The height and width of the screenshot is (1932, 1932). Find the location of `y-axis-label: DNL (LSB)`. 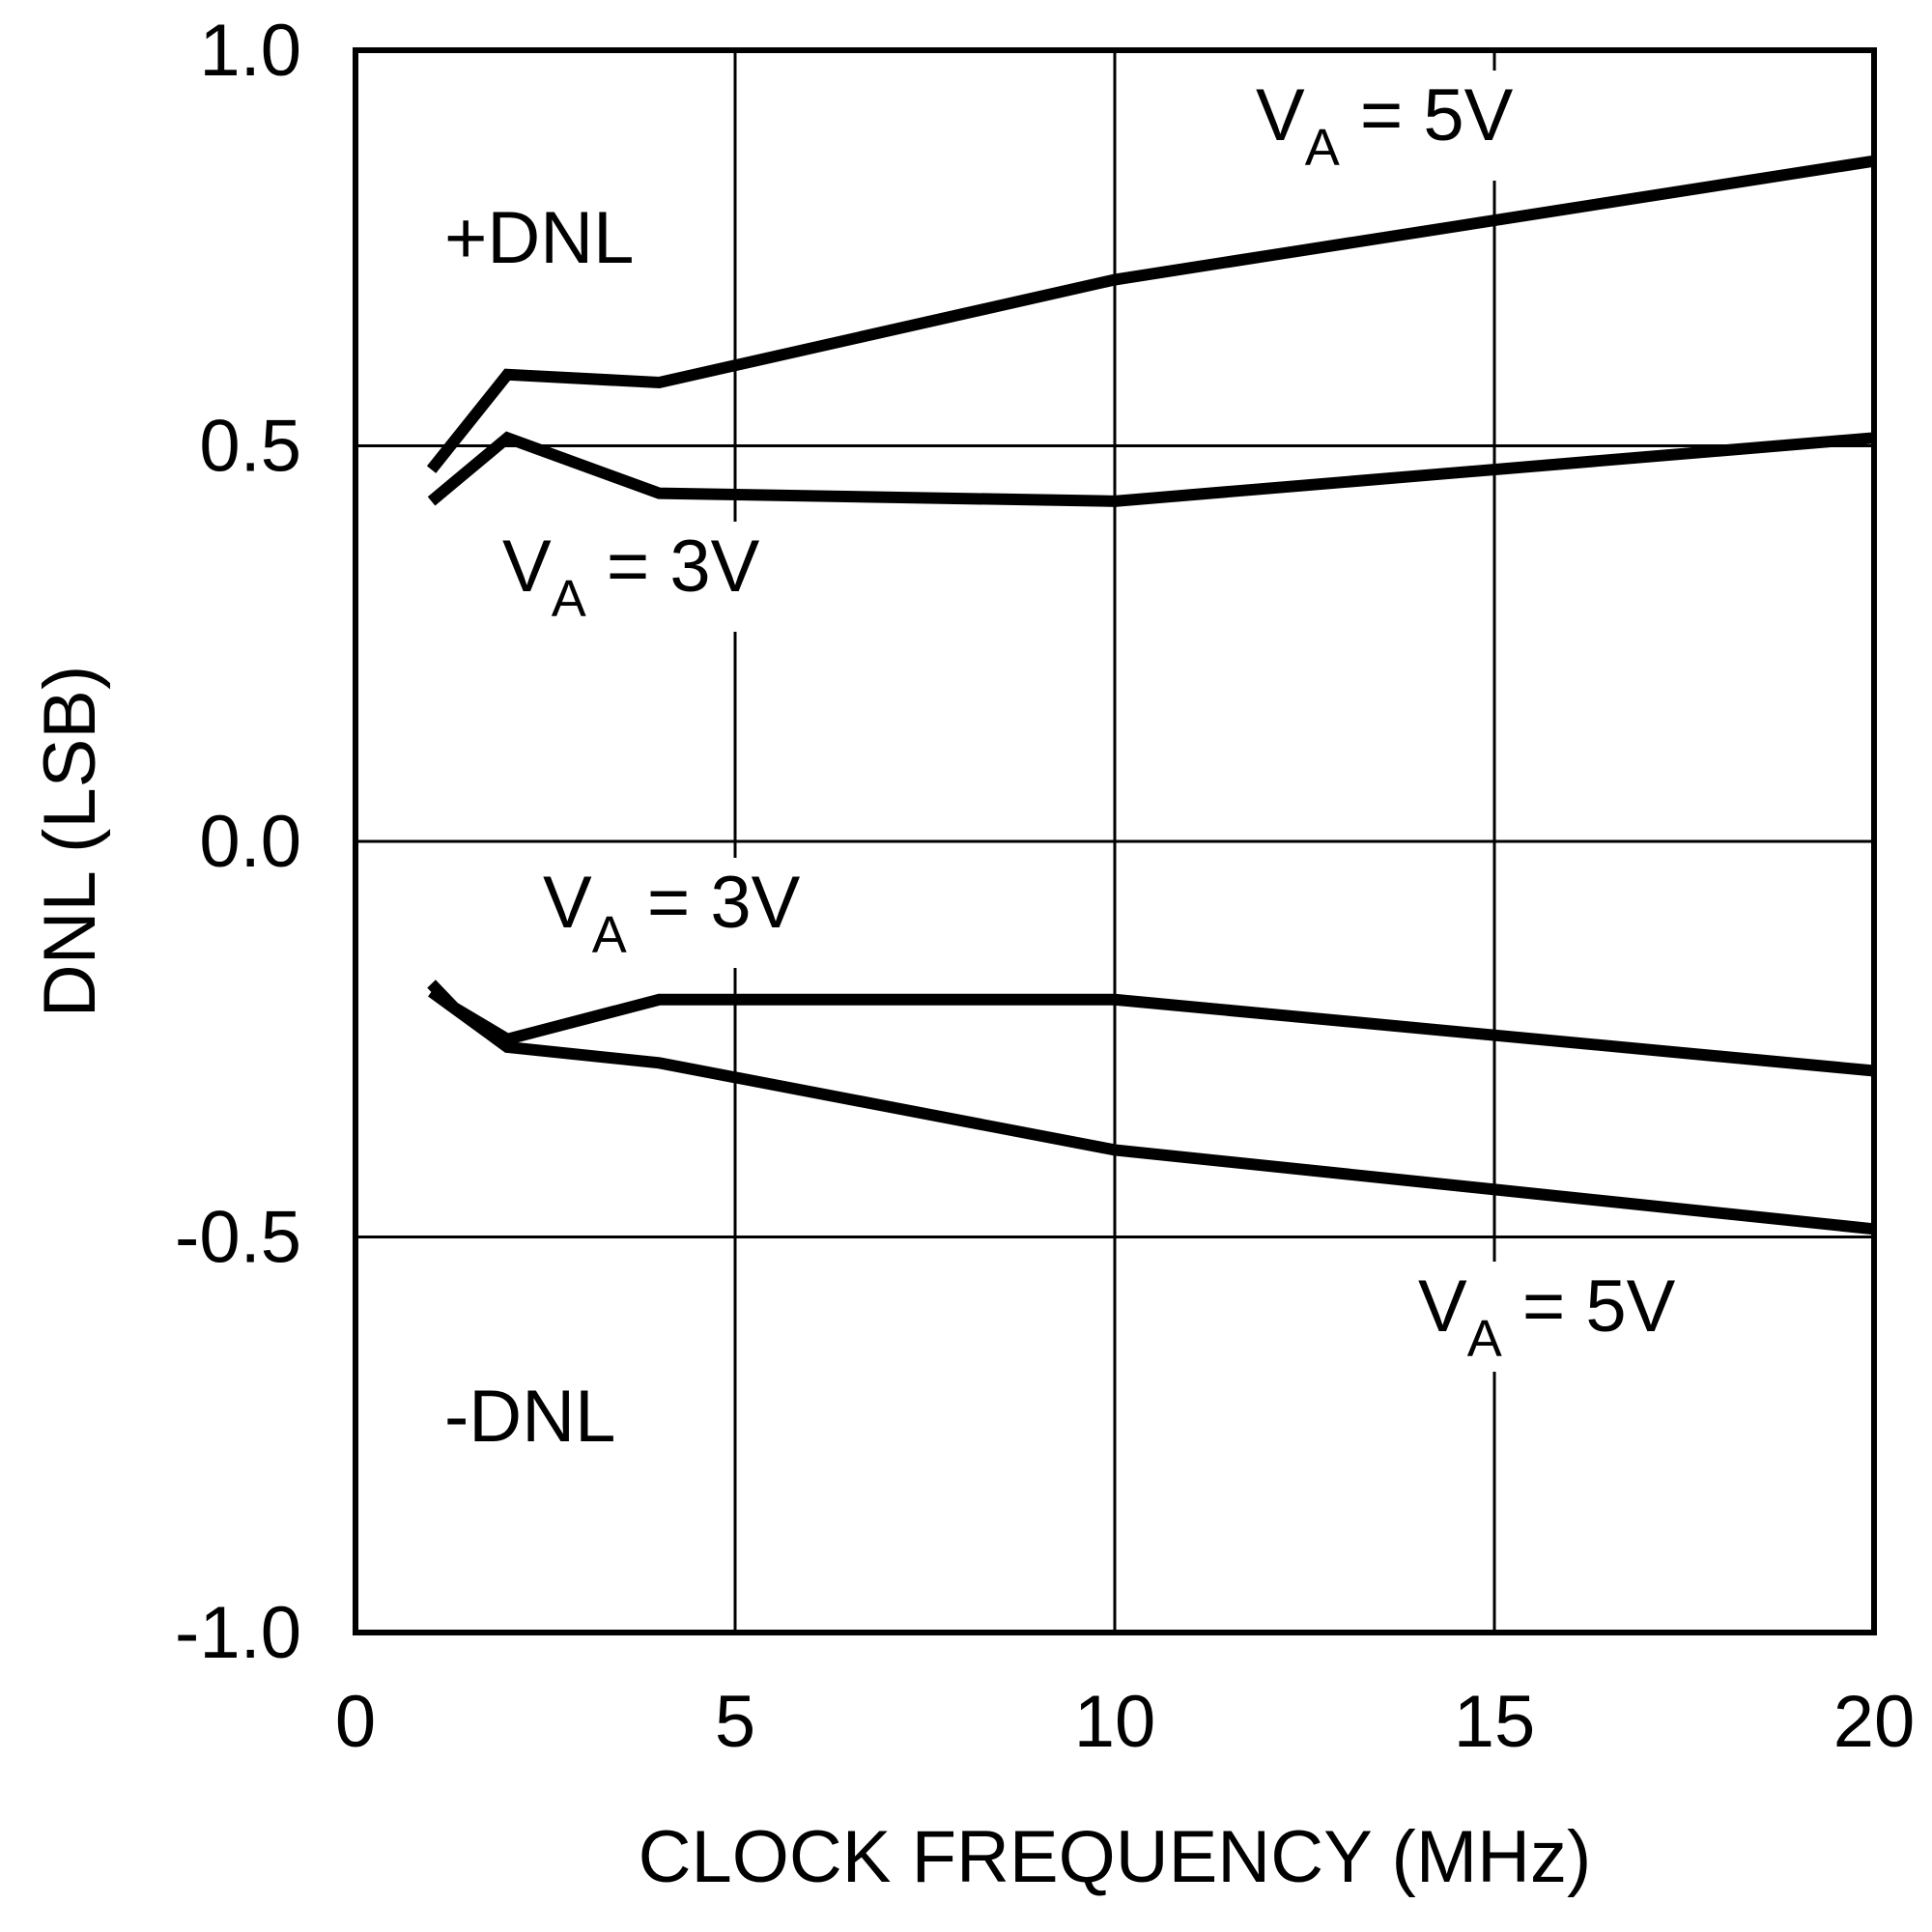

y-axis-label: DNL (LSB) is located at coordinates (70, 842).